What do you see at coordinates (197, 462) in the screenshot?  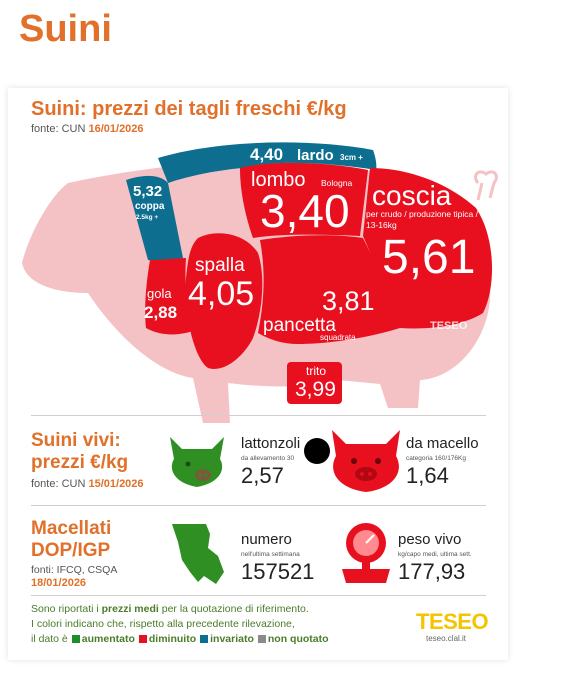 I see `piglet-icon` at bounding box center [197, 462].